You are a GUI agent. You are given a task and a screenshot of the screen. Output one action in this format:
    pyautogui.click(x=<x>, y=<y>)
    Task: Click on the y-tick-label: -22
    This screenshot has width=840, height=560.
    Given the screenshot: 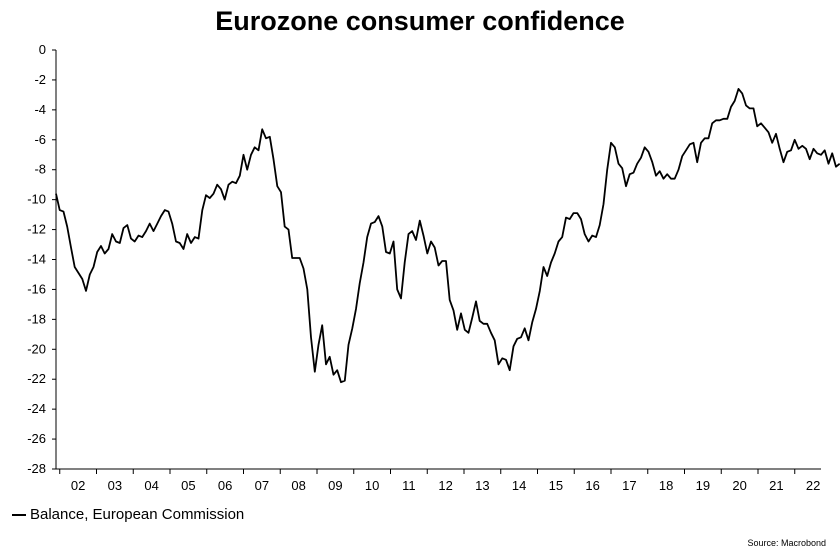 What is the action you would take?
    pyautogui.click(x=36, y=378)
    